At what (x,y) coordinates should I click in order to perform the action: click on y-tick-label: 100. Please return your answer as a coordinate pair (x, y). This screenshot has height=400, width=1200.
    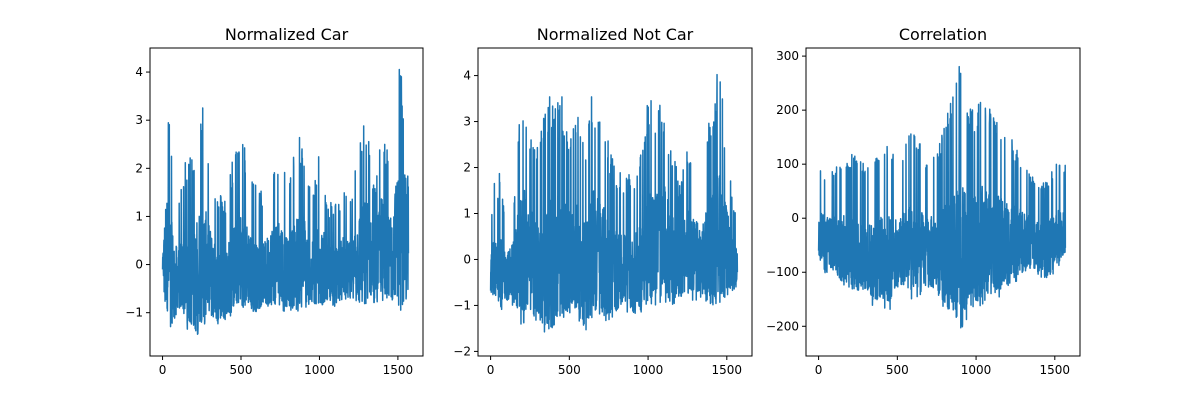
    Looking at the image, I should click on (787, 164).